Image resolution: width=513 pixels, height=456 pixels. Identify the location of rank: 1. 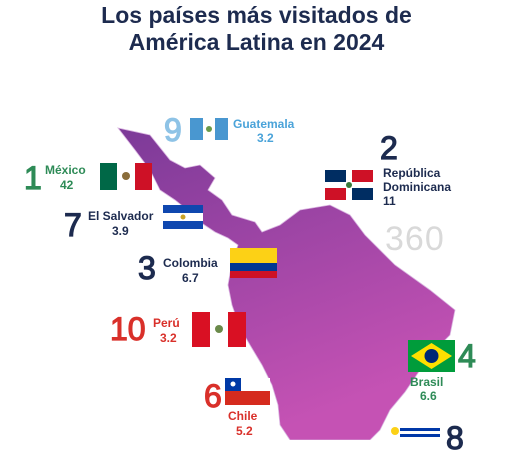
(32, 178).